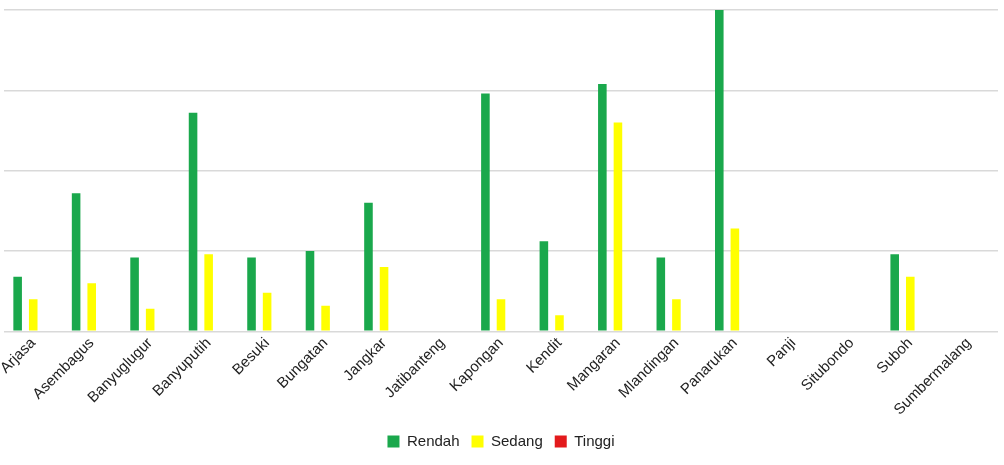 The width and height of the screenshot is (1004, 465). I want to click on legend-label: Tinggi, so click(594, 440).